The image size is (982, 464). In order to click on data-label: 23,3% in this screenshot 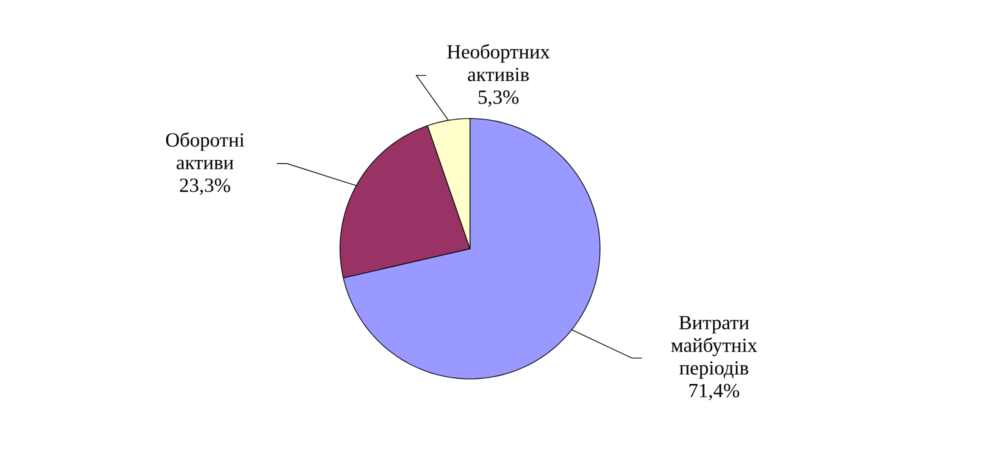, I will do `click(205, 186)`.